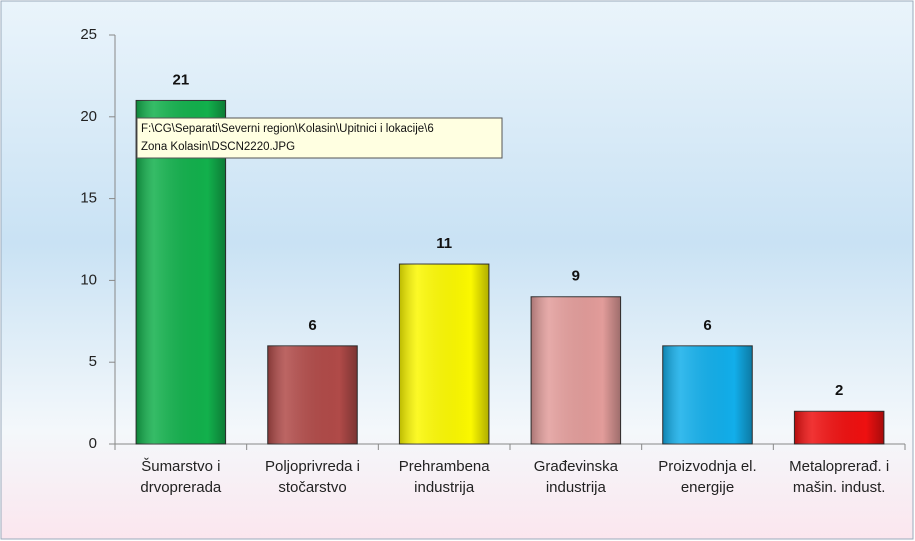  Describe the element at coordinates (93, 443) in the screenshot. I see `y-tick-label: 0` at that location.